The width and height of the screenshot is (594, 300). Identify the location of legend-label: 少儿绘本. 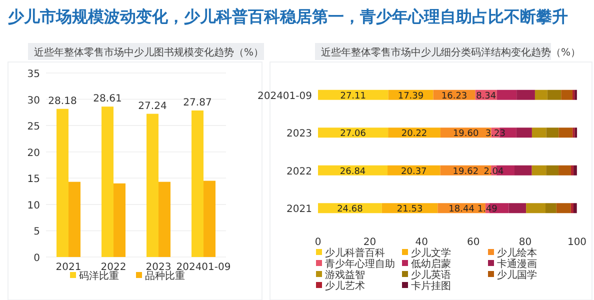
(517, 253).